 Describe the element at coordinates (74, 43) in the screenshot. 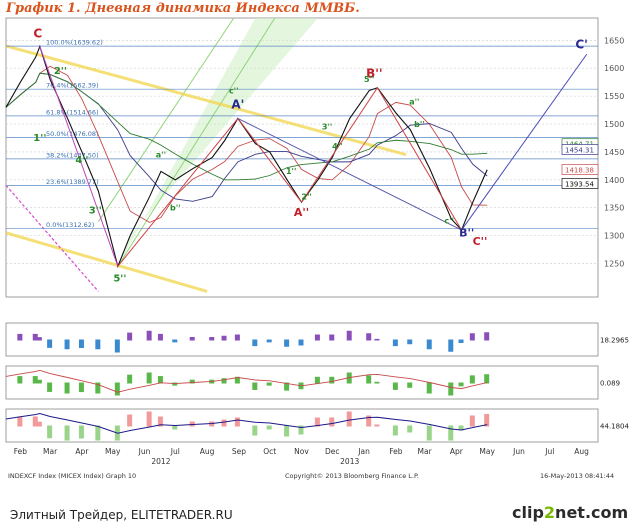

I see `fib-label-0: 100.0%(1639.62)` at that location.